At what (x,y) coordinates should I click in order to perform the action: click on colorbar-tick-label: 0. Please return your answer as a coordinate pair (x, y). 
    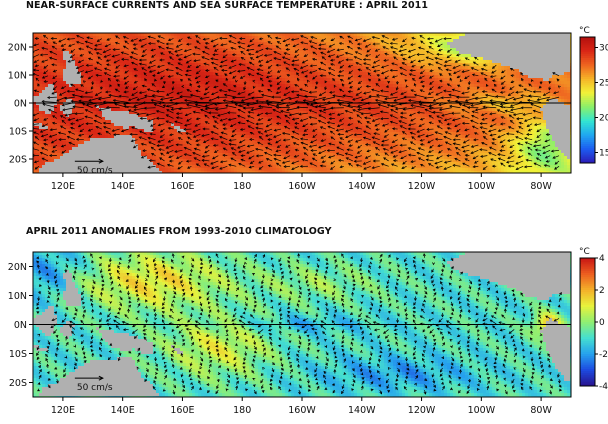
    Looking at the image, I should click on (602, 323).